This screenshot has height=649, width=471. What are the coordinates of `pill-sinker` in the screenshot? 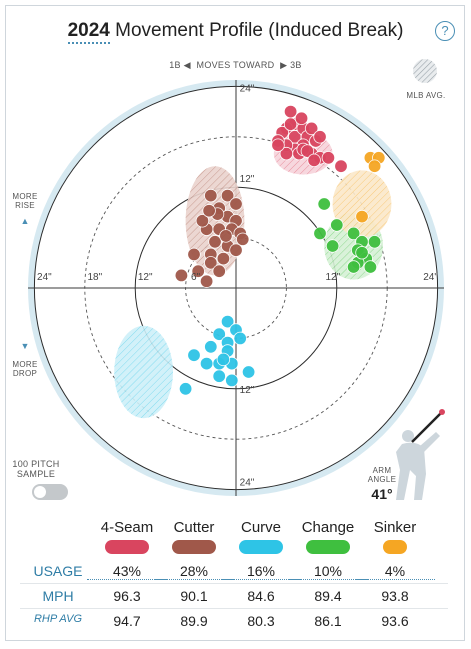 It's located at (395, 547).